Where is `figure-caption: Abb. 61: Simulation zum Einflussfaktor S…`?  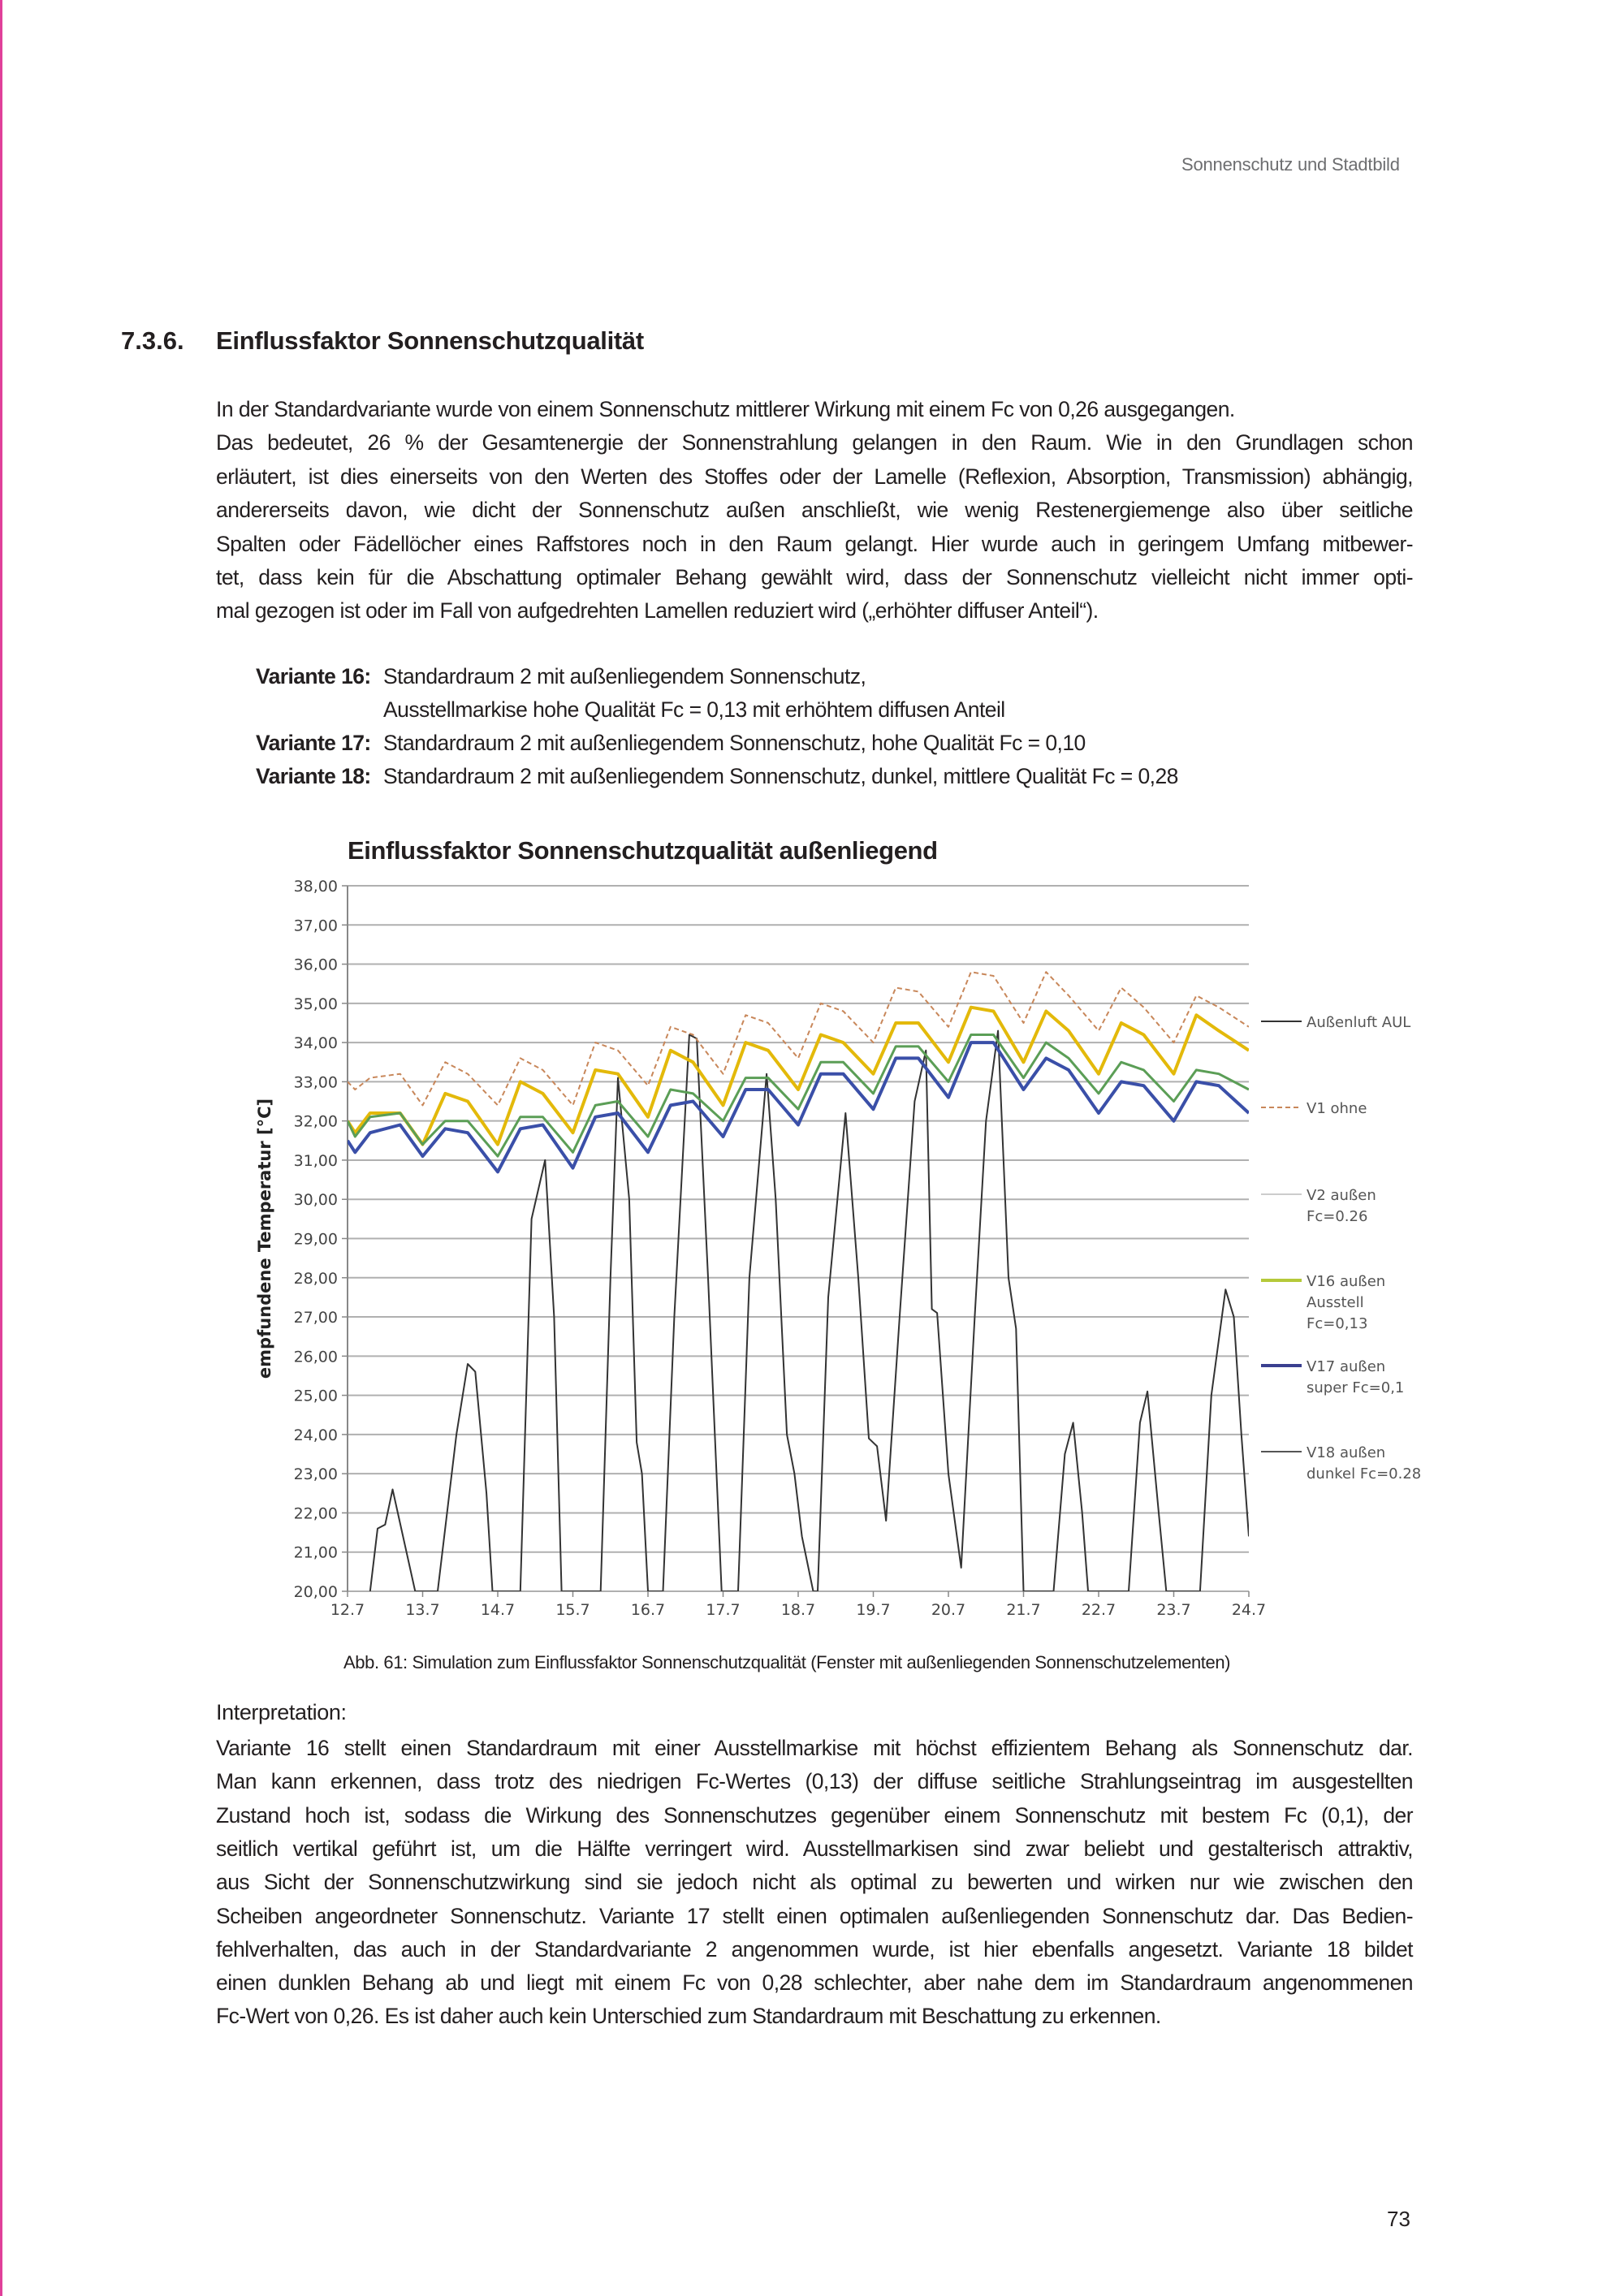
figure-caption: Abb. 61: Simulation zum Einflussfaktor S… is located at coordinates (787, 1662).